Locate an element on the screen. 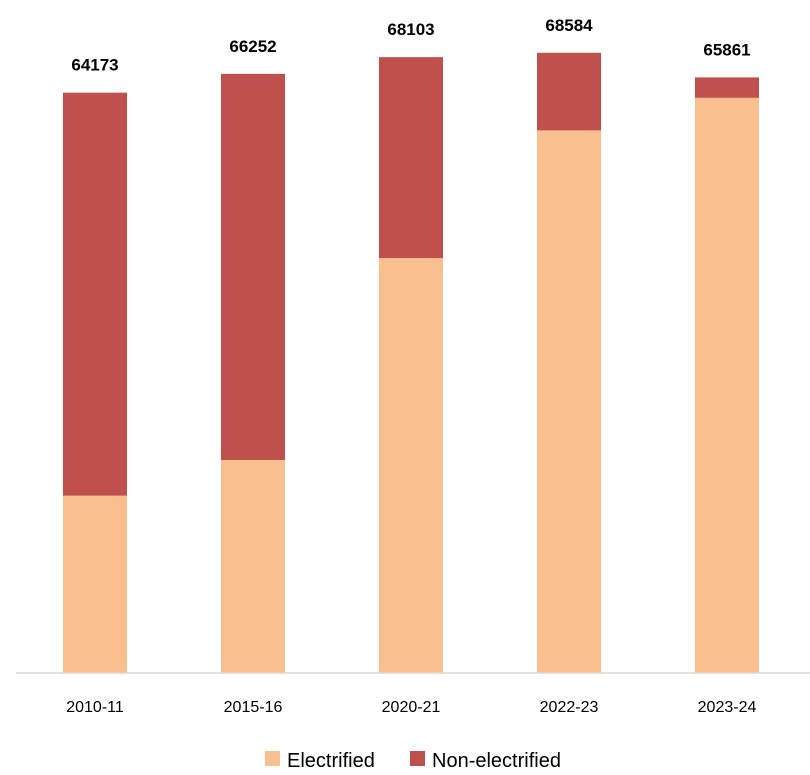  total-label-2022-23: 68584 is located at coordinates (569, 25).